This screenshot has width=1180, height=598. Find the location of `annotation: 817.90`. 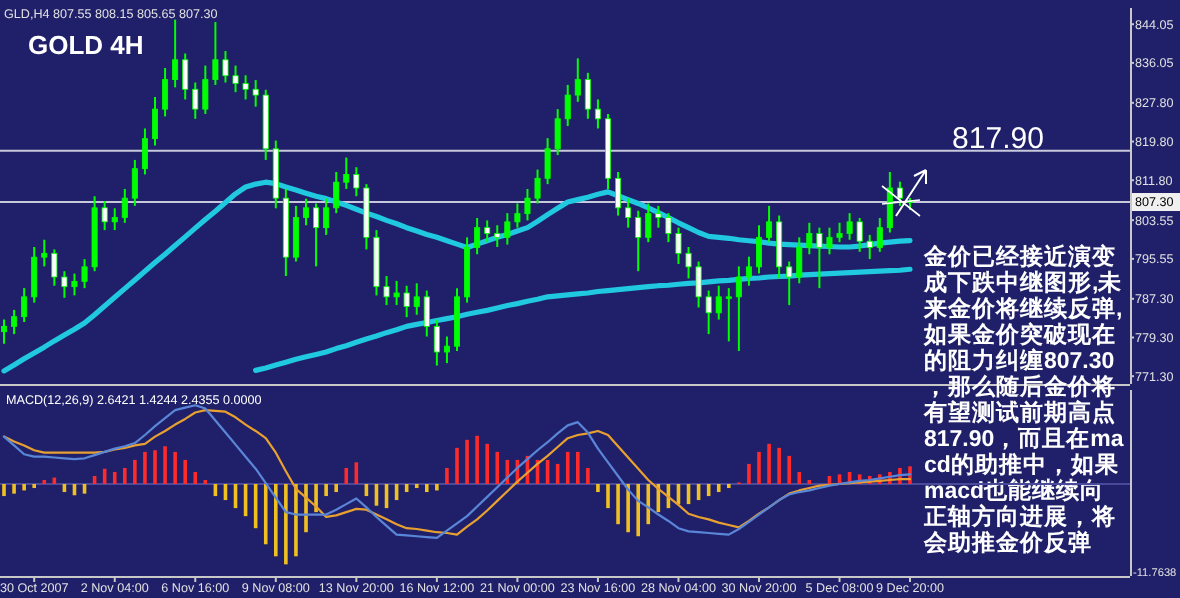

annotation: 817.90 is located at coordinates (998, 139).